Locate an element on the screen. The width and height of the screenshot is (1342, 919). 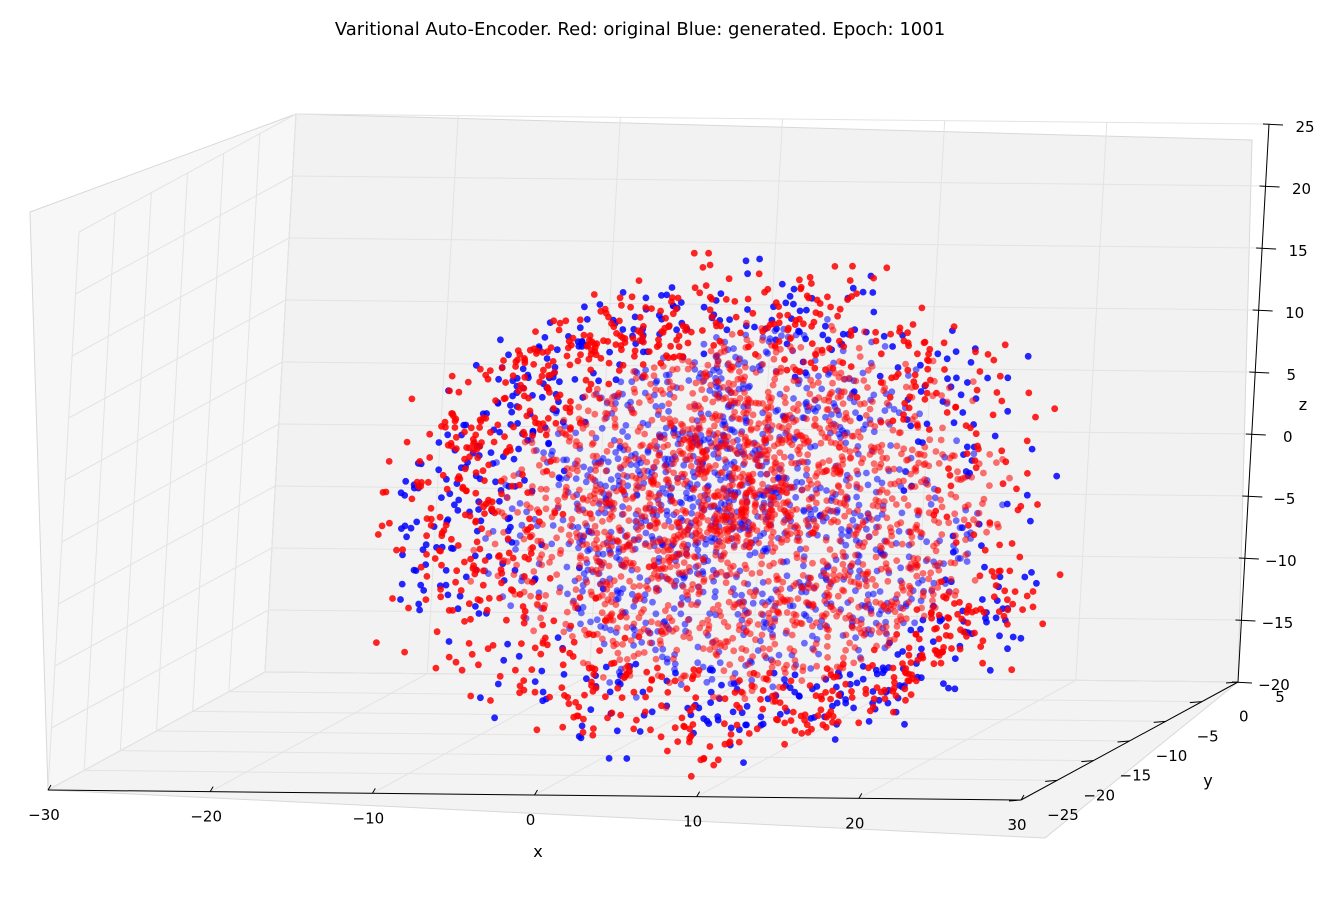
y-tick-label: −5 is located at coordinates (1208, 736).